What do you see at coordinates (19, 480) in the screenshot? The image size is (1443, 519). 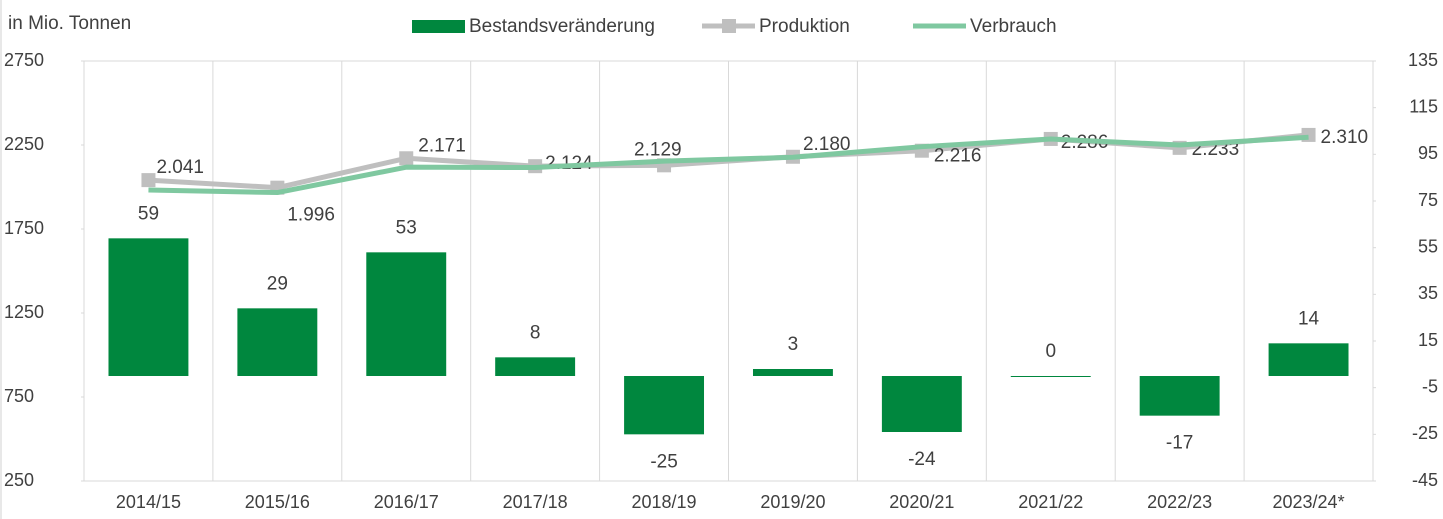 I see `y-tick-label: 250` at bounding box center [19, 480].